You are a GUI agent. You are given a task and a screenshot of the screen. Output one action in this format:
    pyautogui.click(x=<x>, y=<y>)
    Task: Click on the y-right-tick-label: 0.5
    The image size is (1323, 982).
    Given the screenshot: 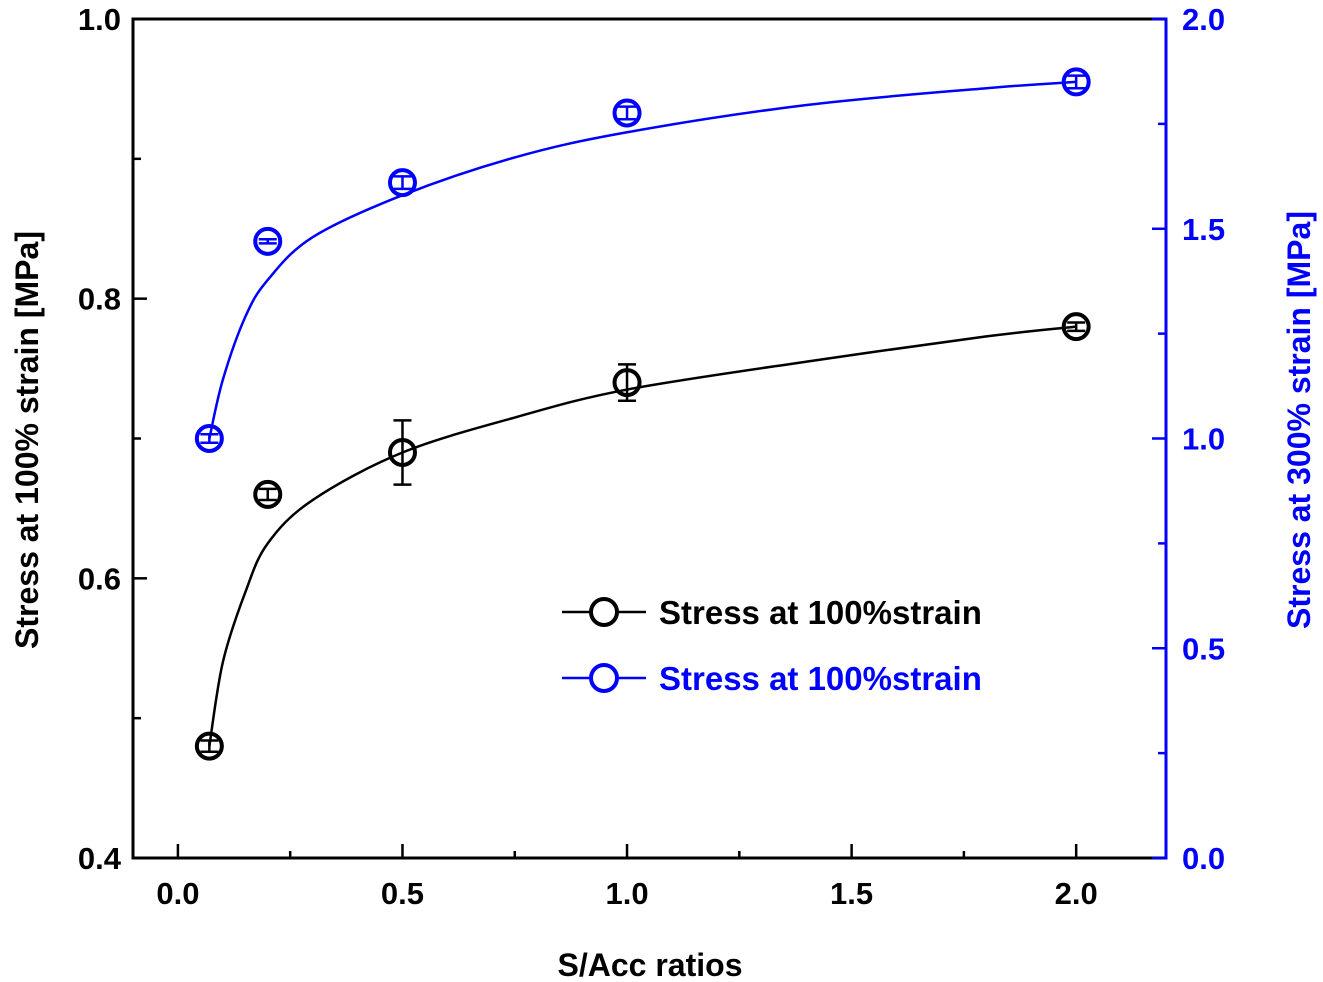 What is the action you would take?
    pyautogui.click(x=1203, y=648)
    